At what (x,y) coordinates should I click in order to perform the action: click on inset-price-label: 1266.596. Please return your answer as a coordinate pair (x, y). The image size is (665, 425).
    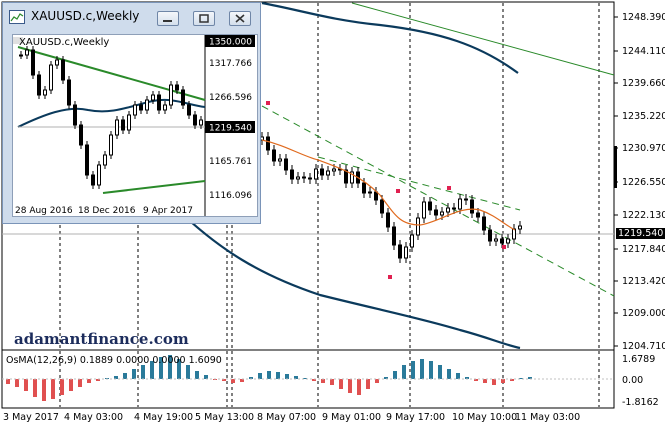
    Looking at the image, I should click on (230, 98).